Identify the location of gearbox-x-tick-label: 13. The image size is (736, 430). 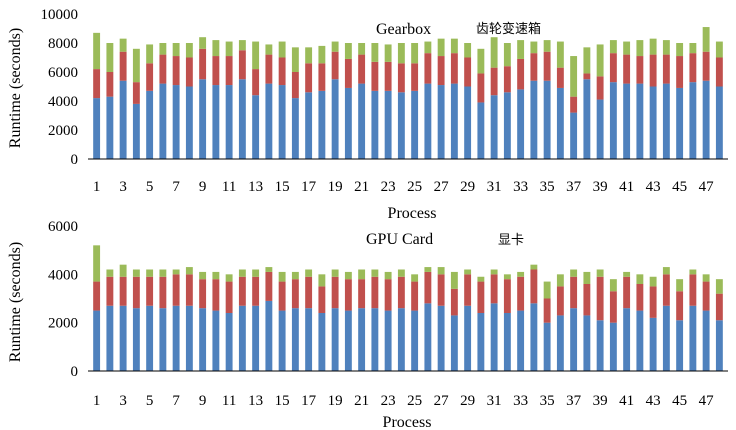
(255, 187).